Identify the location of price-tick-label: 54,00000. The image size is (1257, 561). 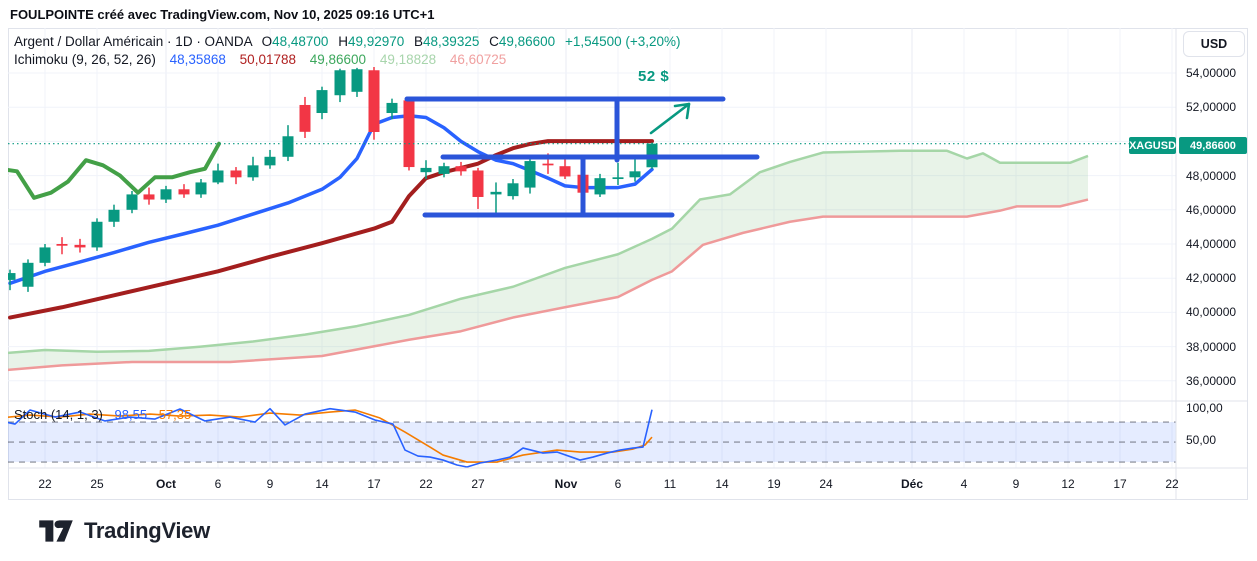
(1211, 73).